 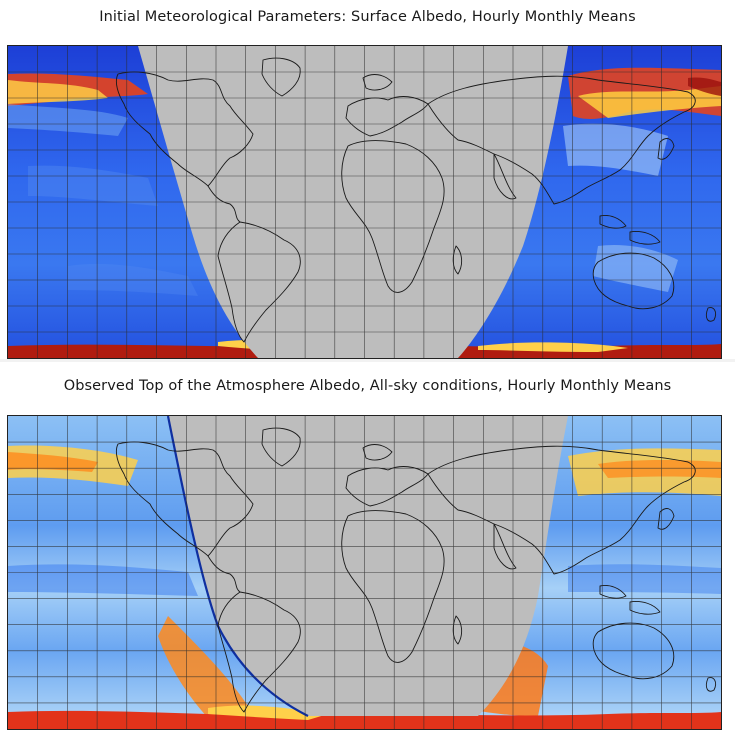 I want to click on albedo-mid-region, so click(x=644, y=579).